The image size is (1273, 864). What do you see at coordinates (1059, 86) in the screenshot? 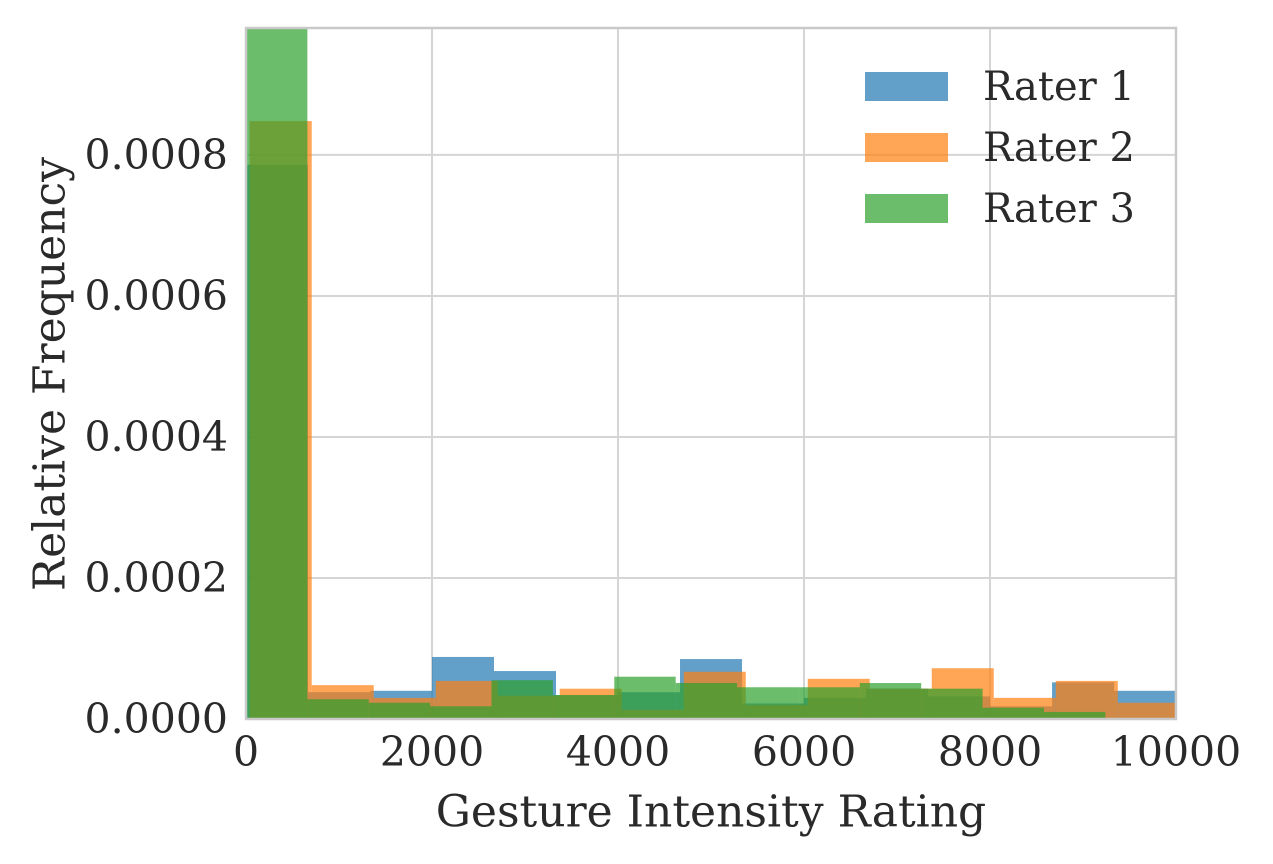
I see `legend-label-rater-1: Rater 1` at bounding box center [1059, 86].